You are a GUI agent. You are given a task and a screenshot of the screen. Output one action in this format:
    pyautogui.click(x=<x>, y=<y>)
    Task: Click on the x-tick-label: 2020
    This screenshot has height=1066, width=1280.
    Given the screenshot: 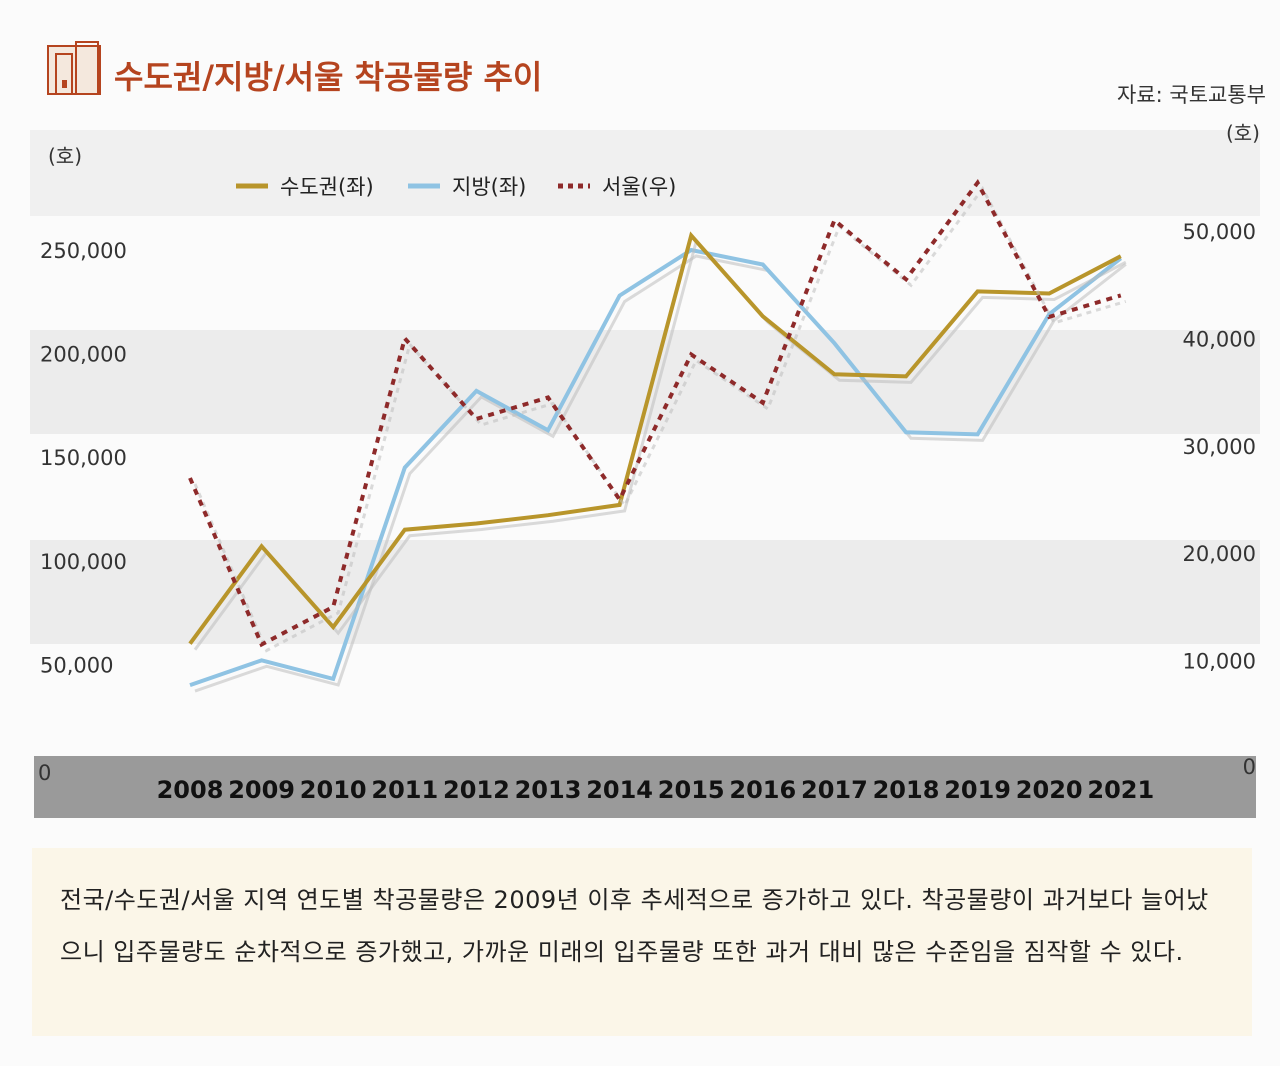 What is the action you would take?
    pyautogui.click(x=1049, y=790)
    